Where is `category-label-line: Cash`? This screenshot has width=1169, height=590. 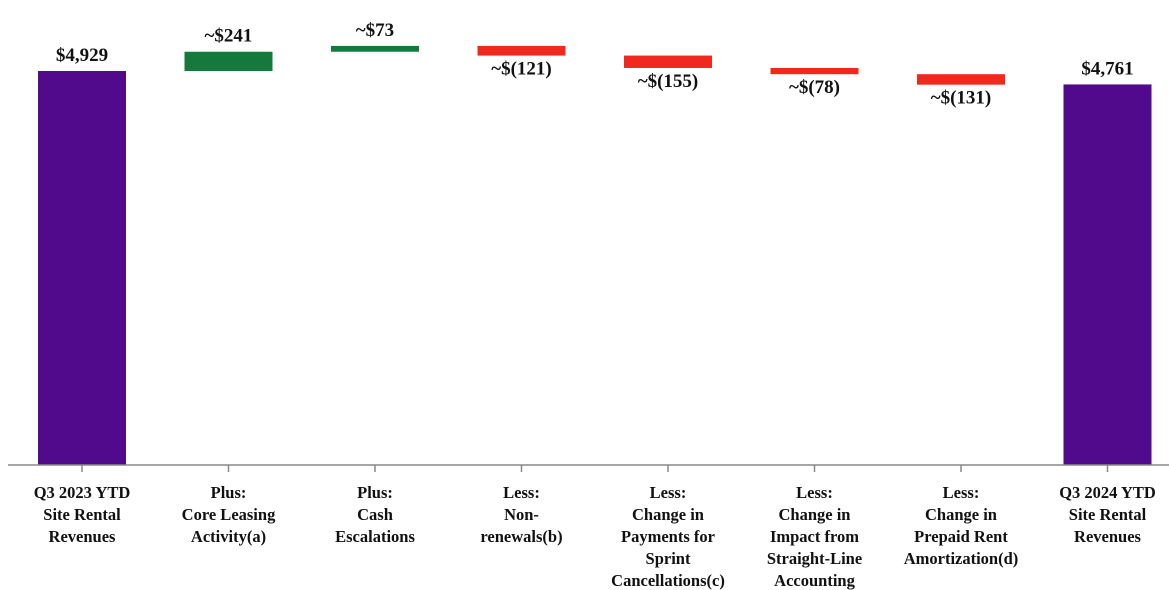 category-label-line: Cash is located at coordinates (375, 514).